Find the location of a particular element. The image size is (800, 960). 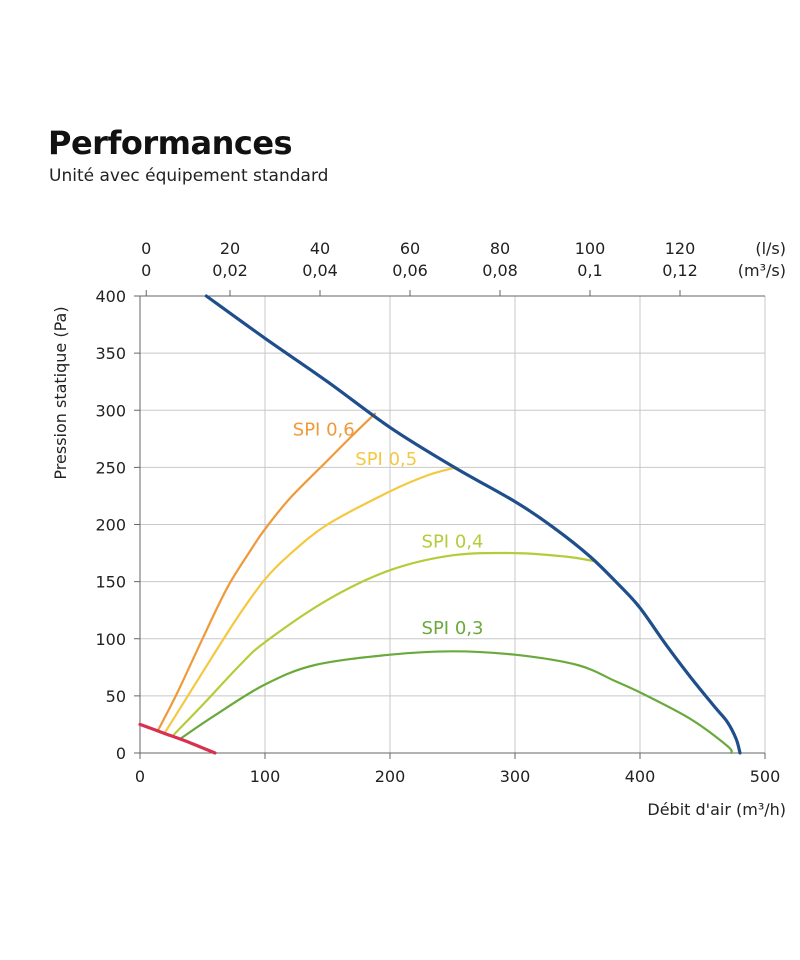

x-tick-label: 100 is located at coordinates (265, 776).